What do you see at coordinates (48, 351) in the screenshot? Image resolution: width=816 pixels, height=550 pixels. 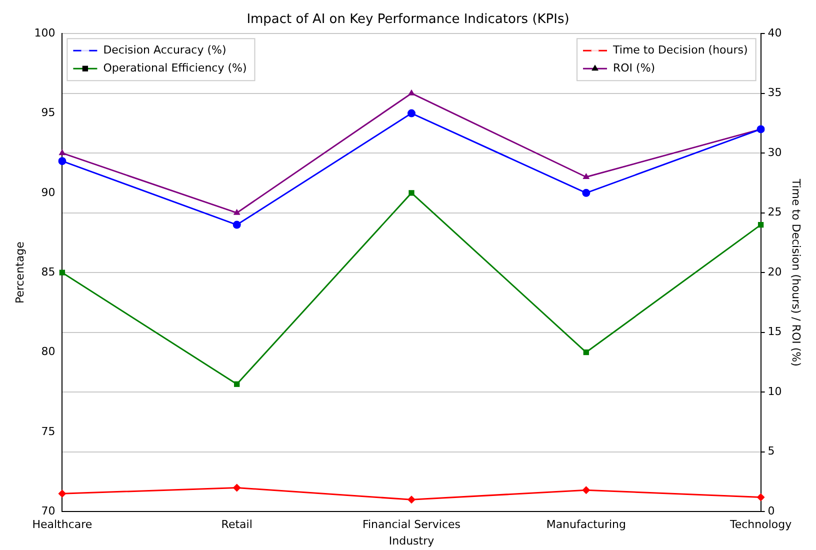 I see `y-tick-label: 80` at bounding box center [48, 351].